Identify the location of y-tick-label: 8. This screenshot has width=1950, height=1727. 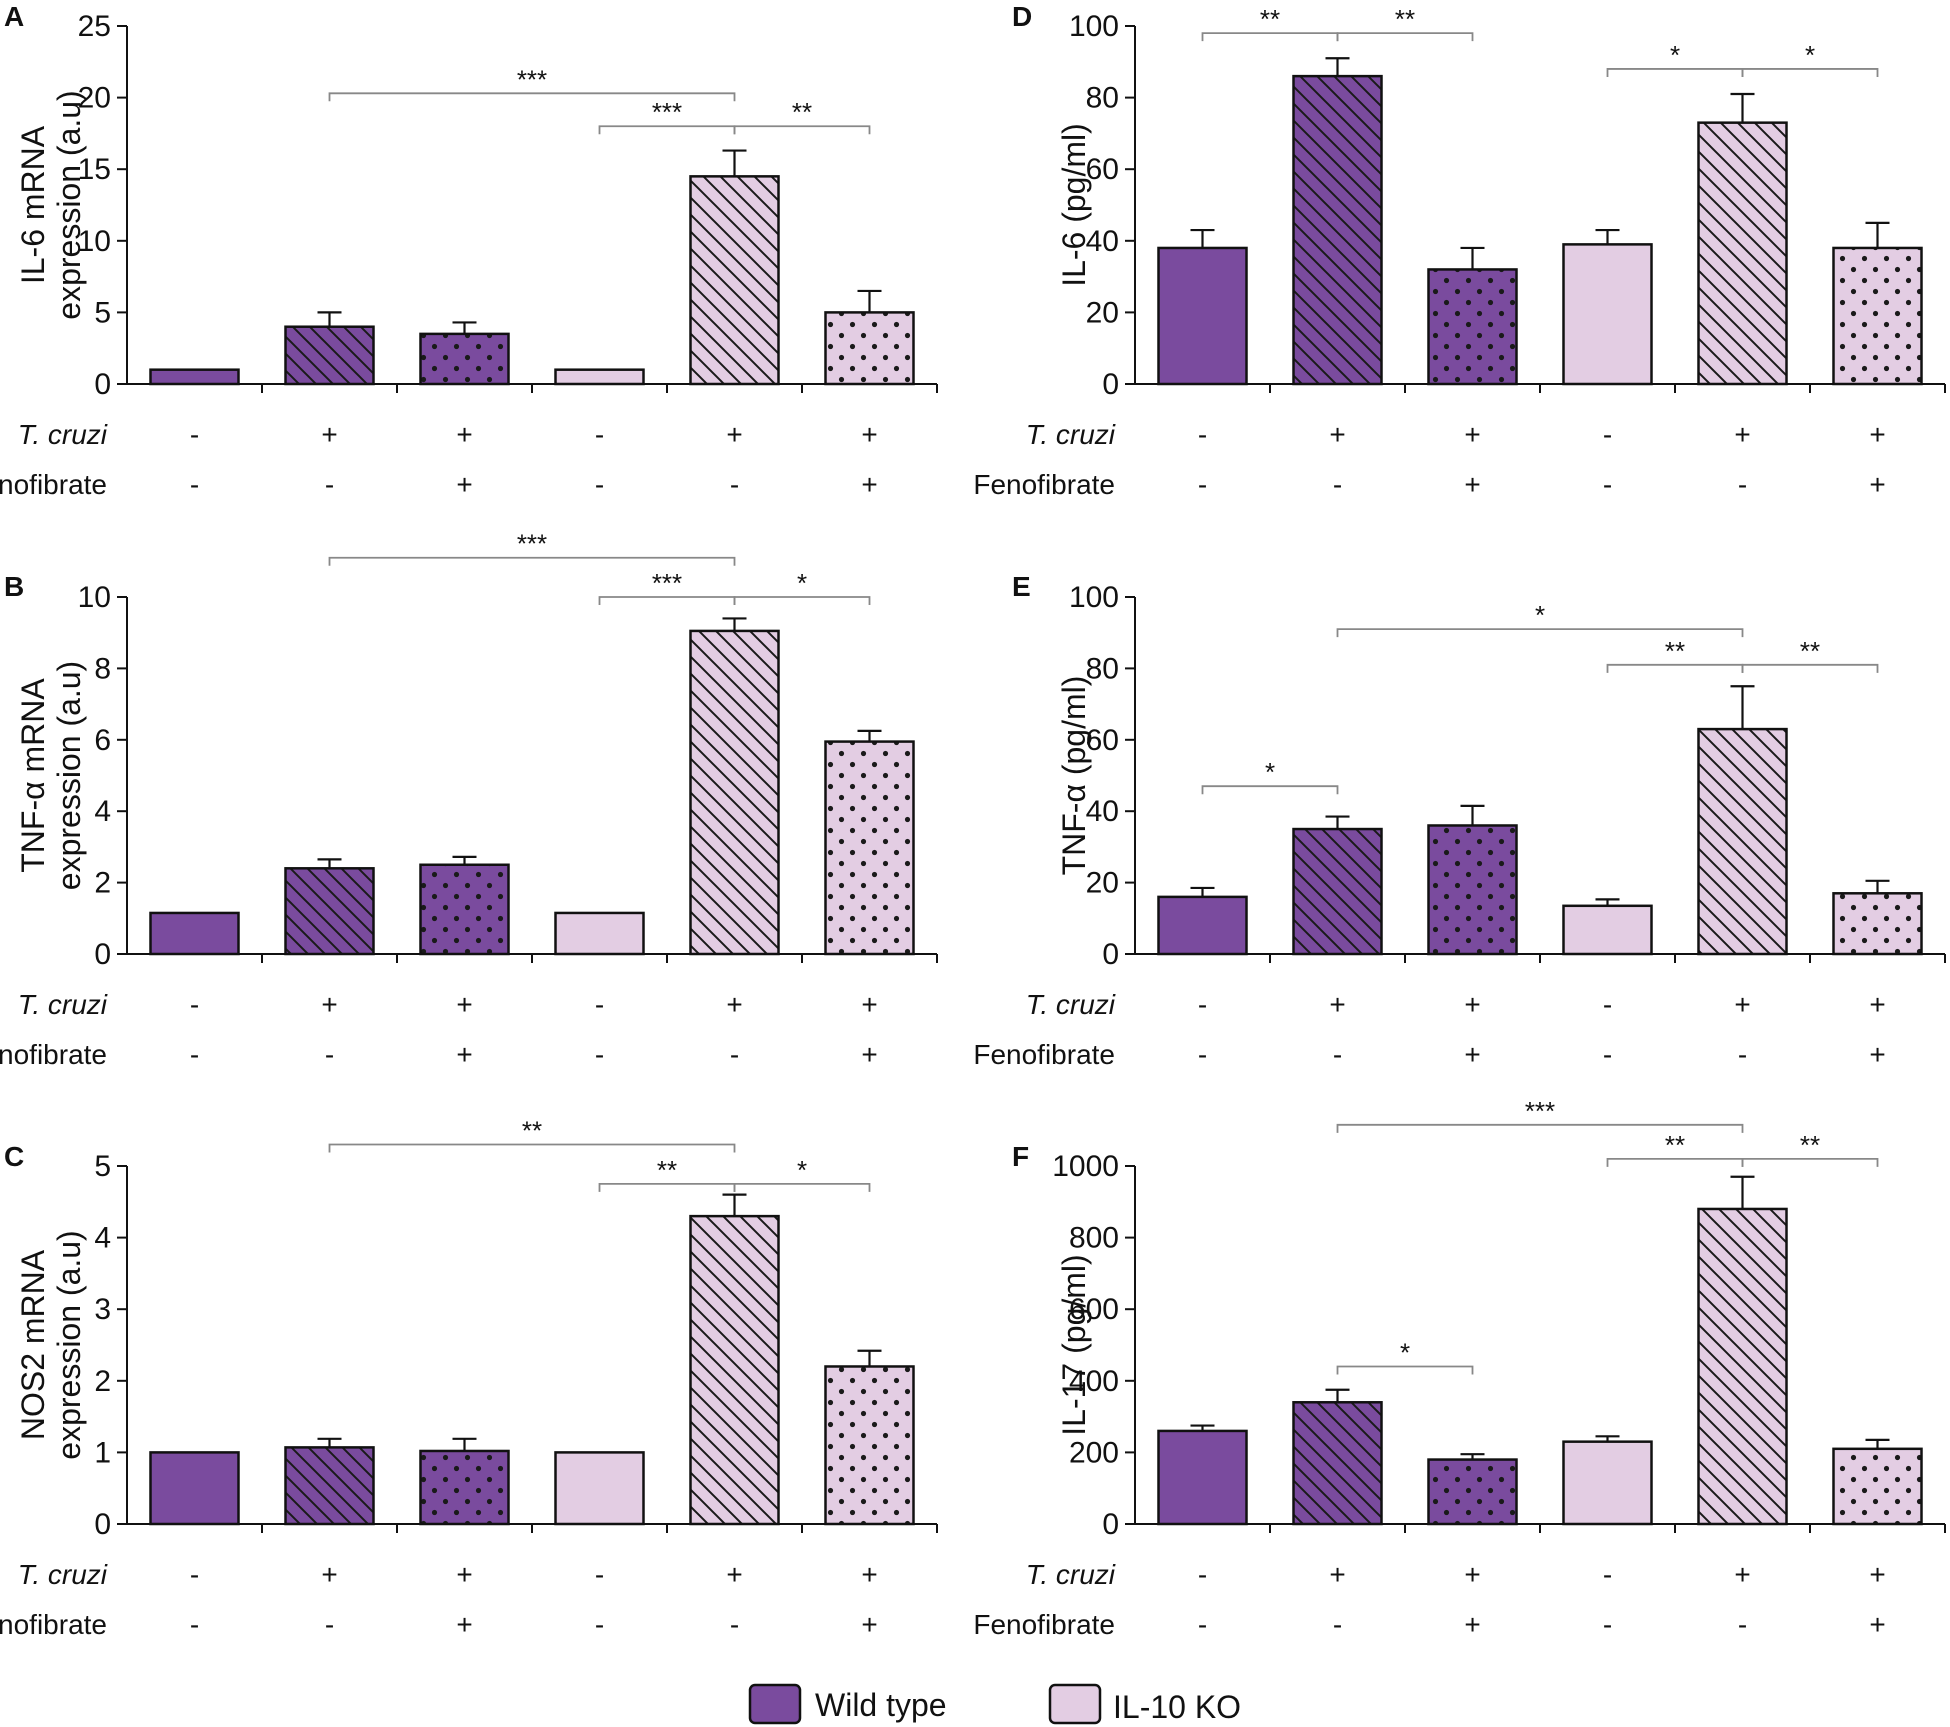
(102, 668).